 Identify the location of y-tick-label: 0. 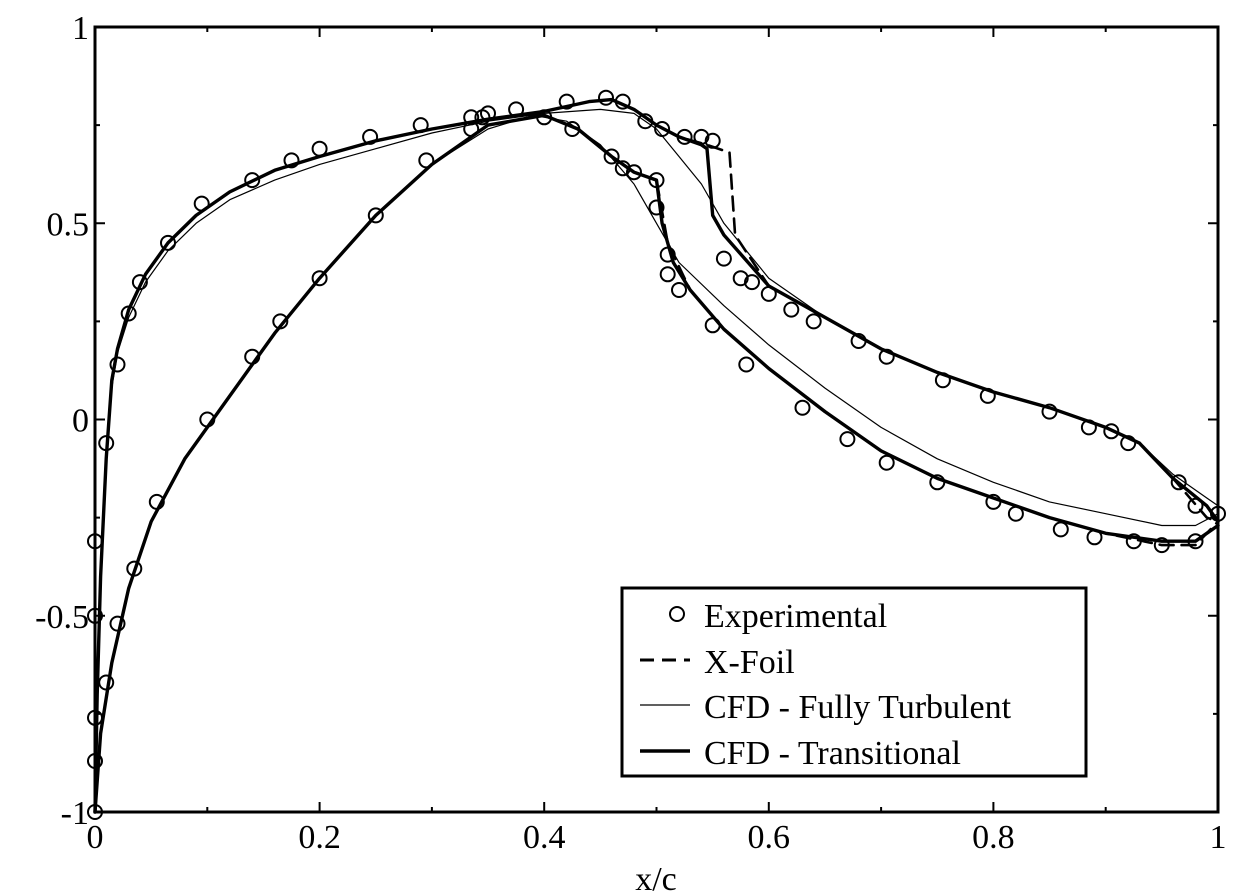
(80, 421).